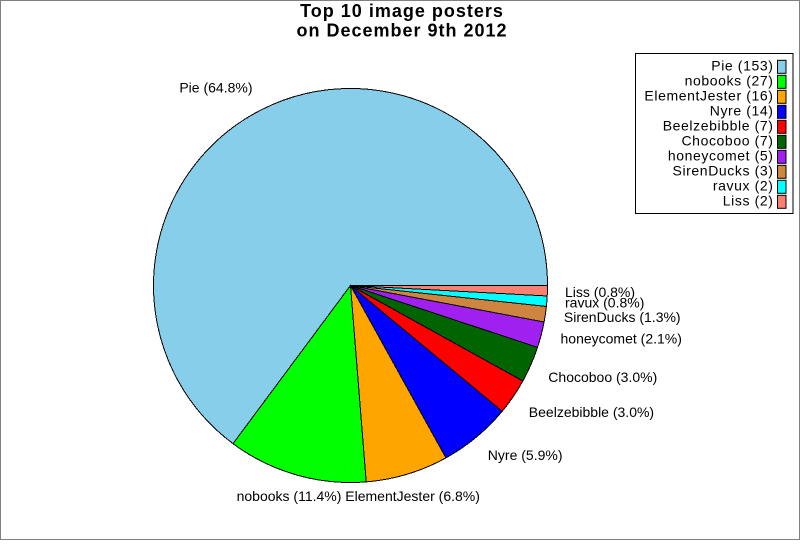 The image size is (800, 545). I want to click on svg-text: Chocoboo (7), so click(727, 141).